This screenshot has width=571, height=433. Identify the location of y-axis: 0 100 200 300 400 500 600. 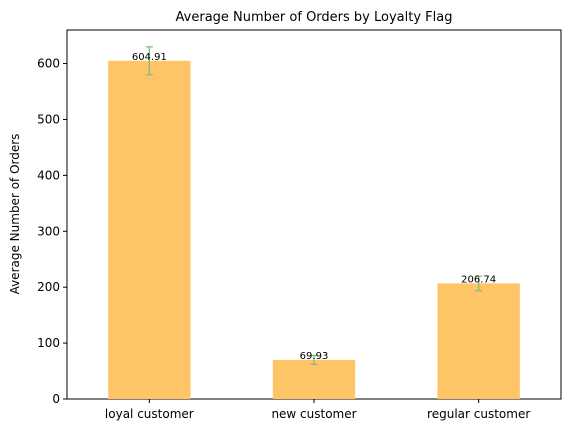
(52, 231).